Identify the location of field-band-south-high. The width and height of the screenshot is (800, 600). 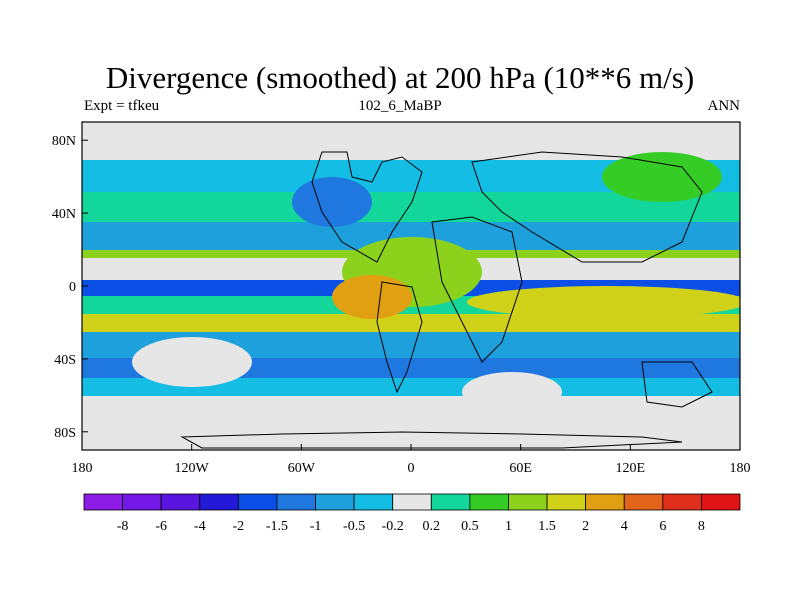
(411, 387).